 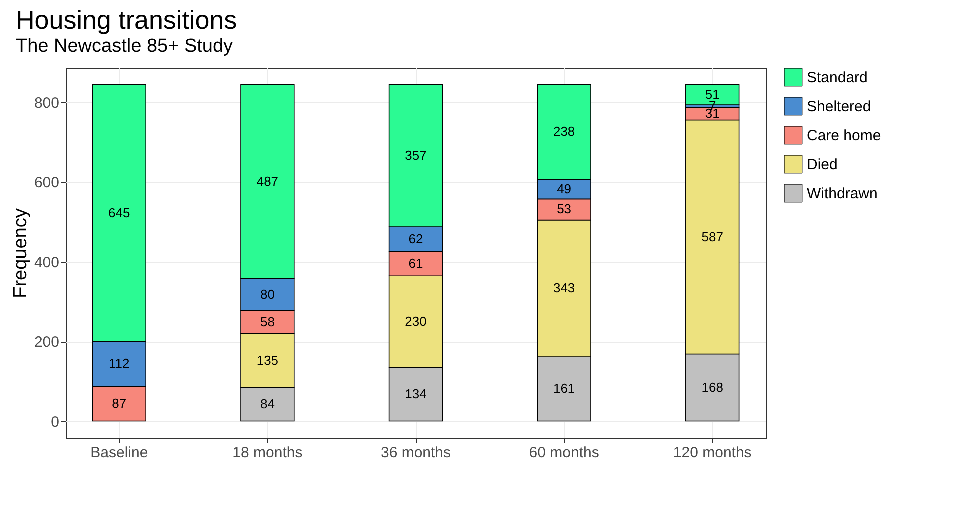 What do you see at coordinates (47, 183) in the screenshot?
I see `y-tick-label: 600` at bounding box center [47, 183].